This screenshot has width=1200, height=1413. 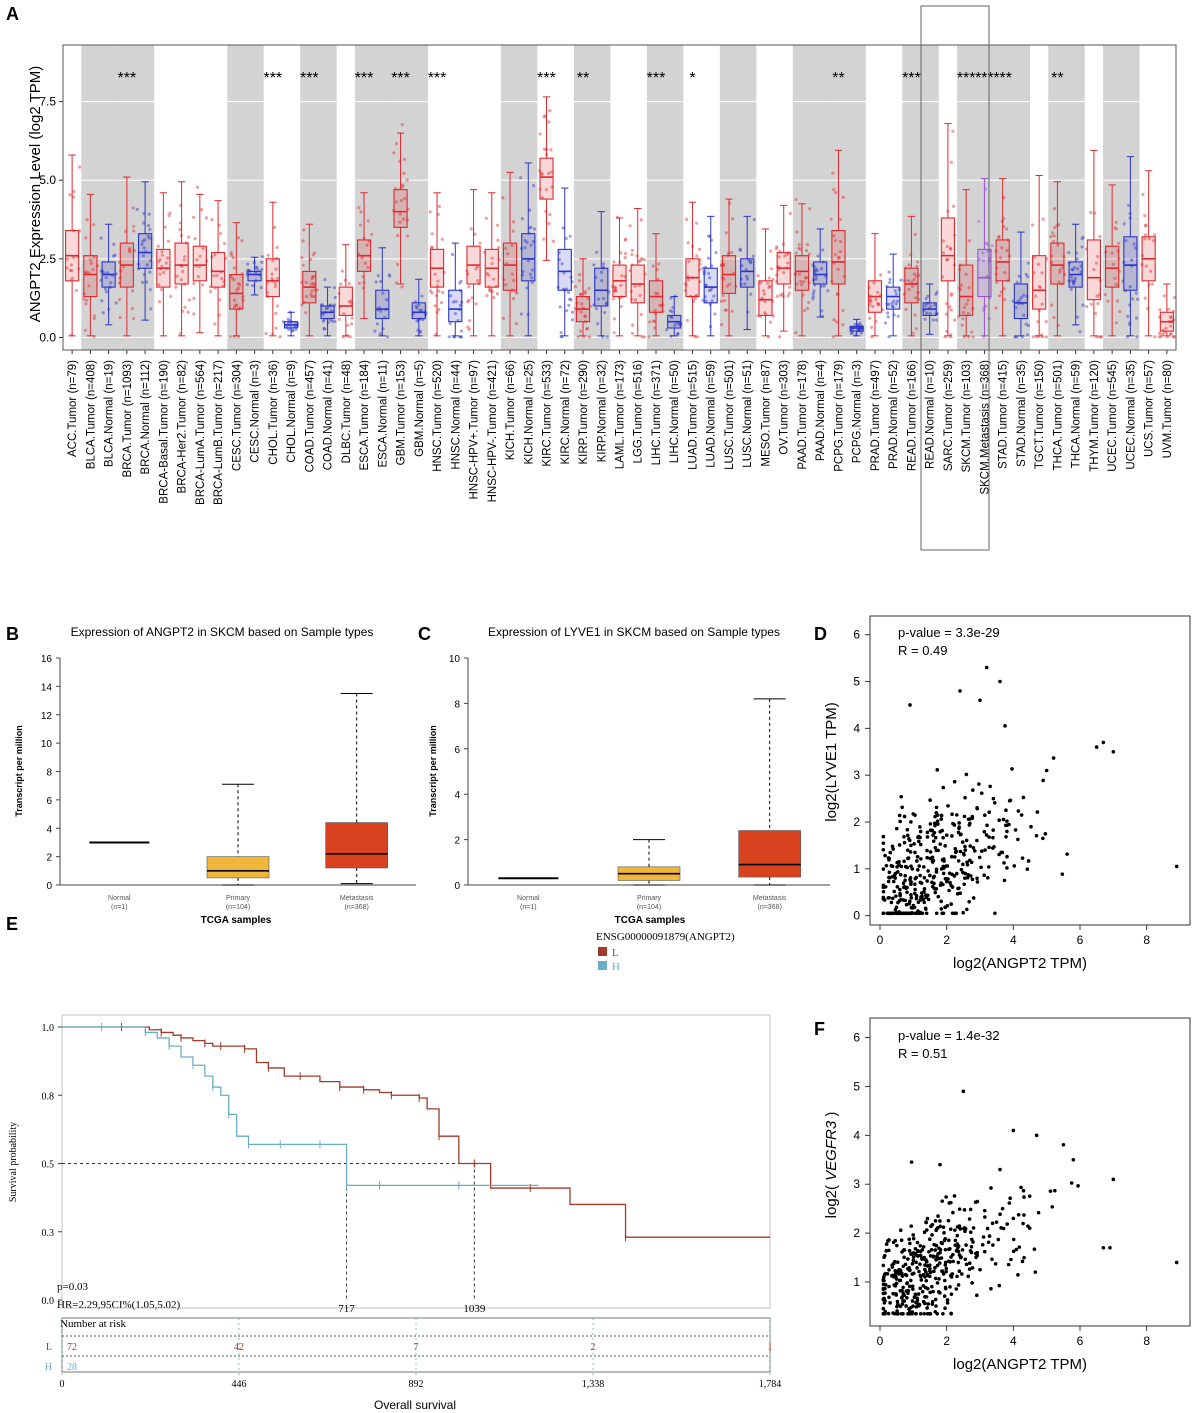 What do you see at coordinates (310, 416) in the screenshot?
I see `panel-a-x-tick-label: COAD.Tumor (n=457)` at bounding box center [310, 416].